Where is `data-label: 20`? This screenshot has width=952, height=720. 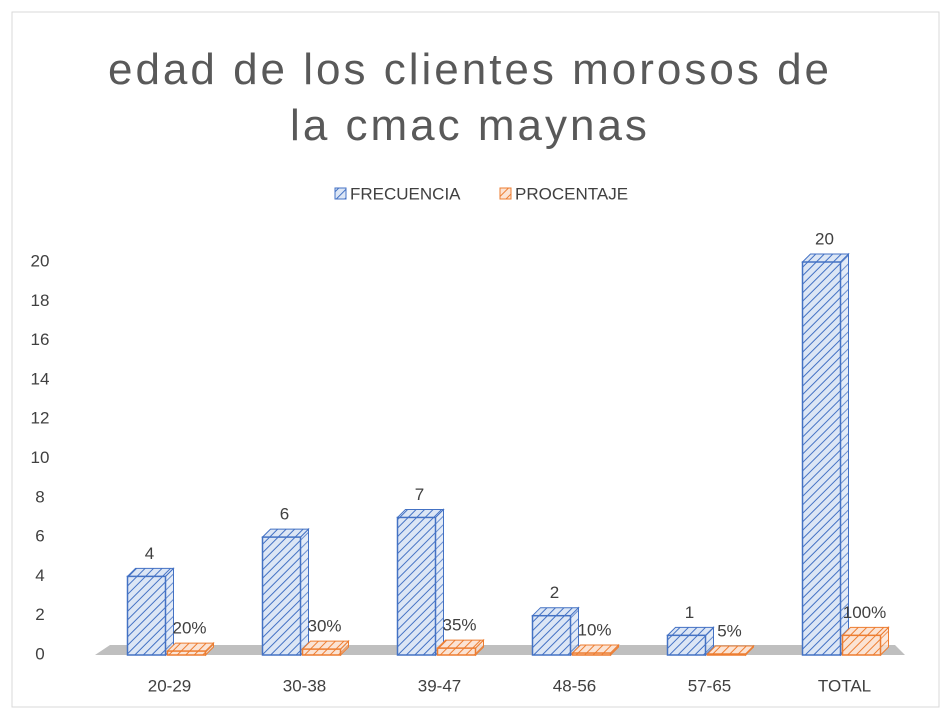
data-label: 20 is located at coordinates (824, 238).